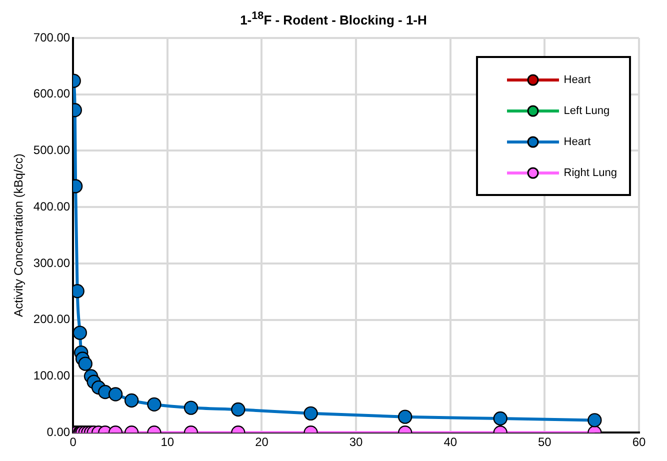  What do you see at coordinates (19, 235) in the screenshot?
I see `y-axis-title: Activity Concentration (kBq/cc)` at bounding box center [19, 235].